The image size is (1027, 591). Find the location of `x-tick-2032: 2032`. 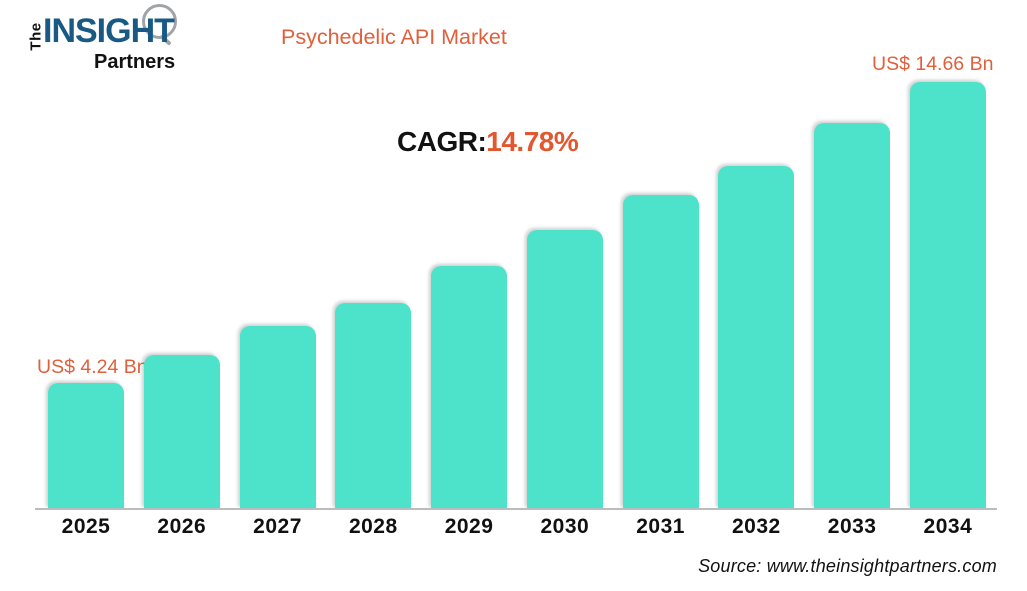

x-tick-2032: 2032 is located at coordinates (756, 526).